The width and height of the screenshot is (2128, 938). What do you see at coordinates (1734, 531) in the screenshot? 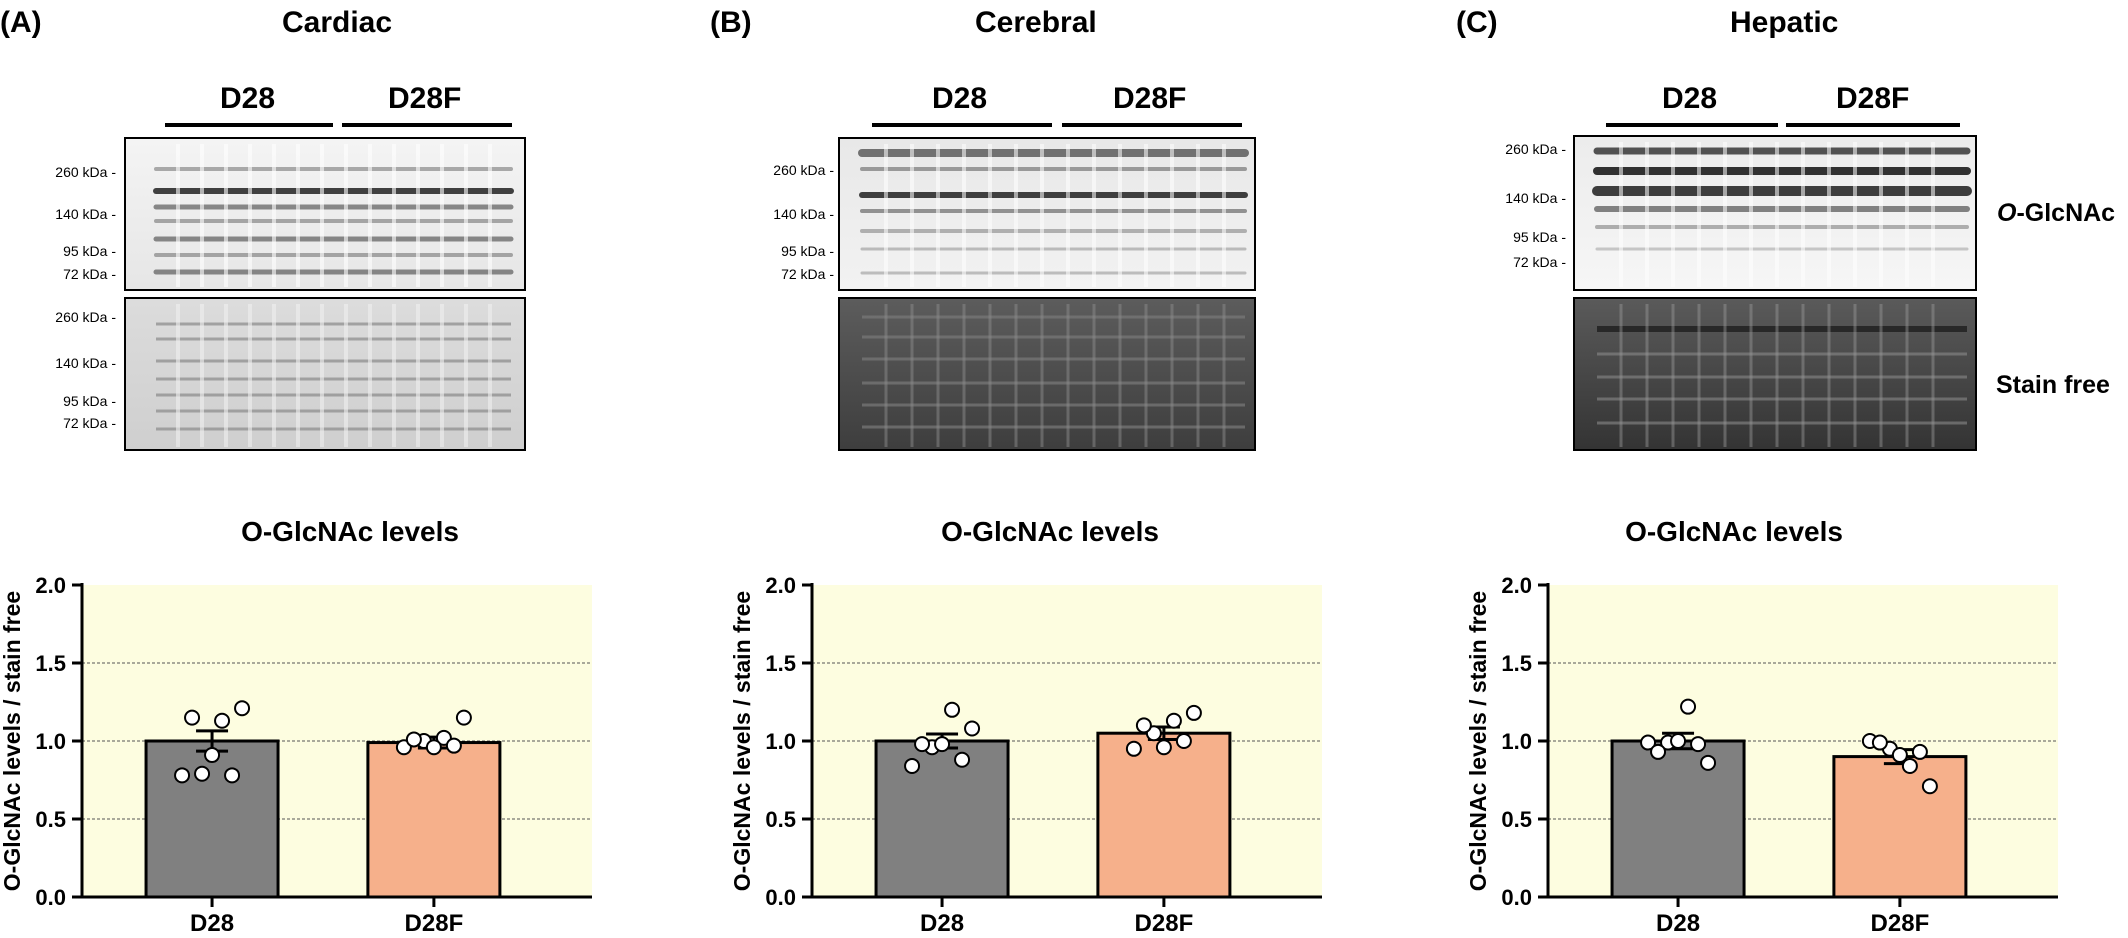
I see `chart-title-c: O-GlcNAc levels` at bounding box center [1734, 531].